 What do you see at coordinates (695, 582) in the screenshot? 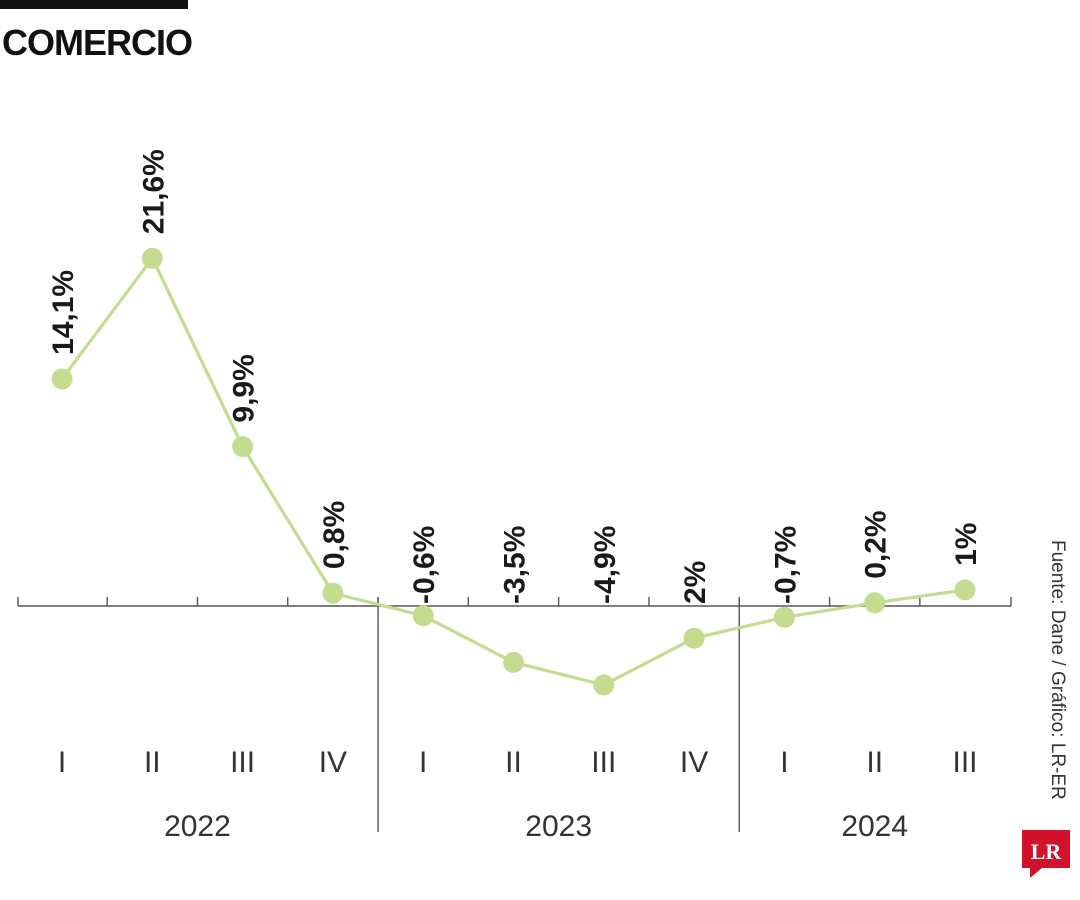
I see `data-label: 2%` at bounding box center [695, 582].